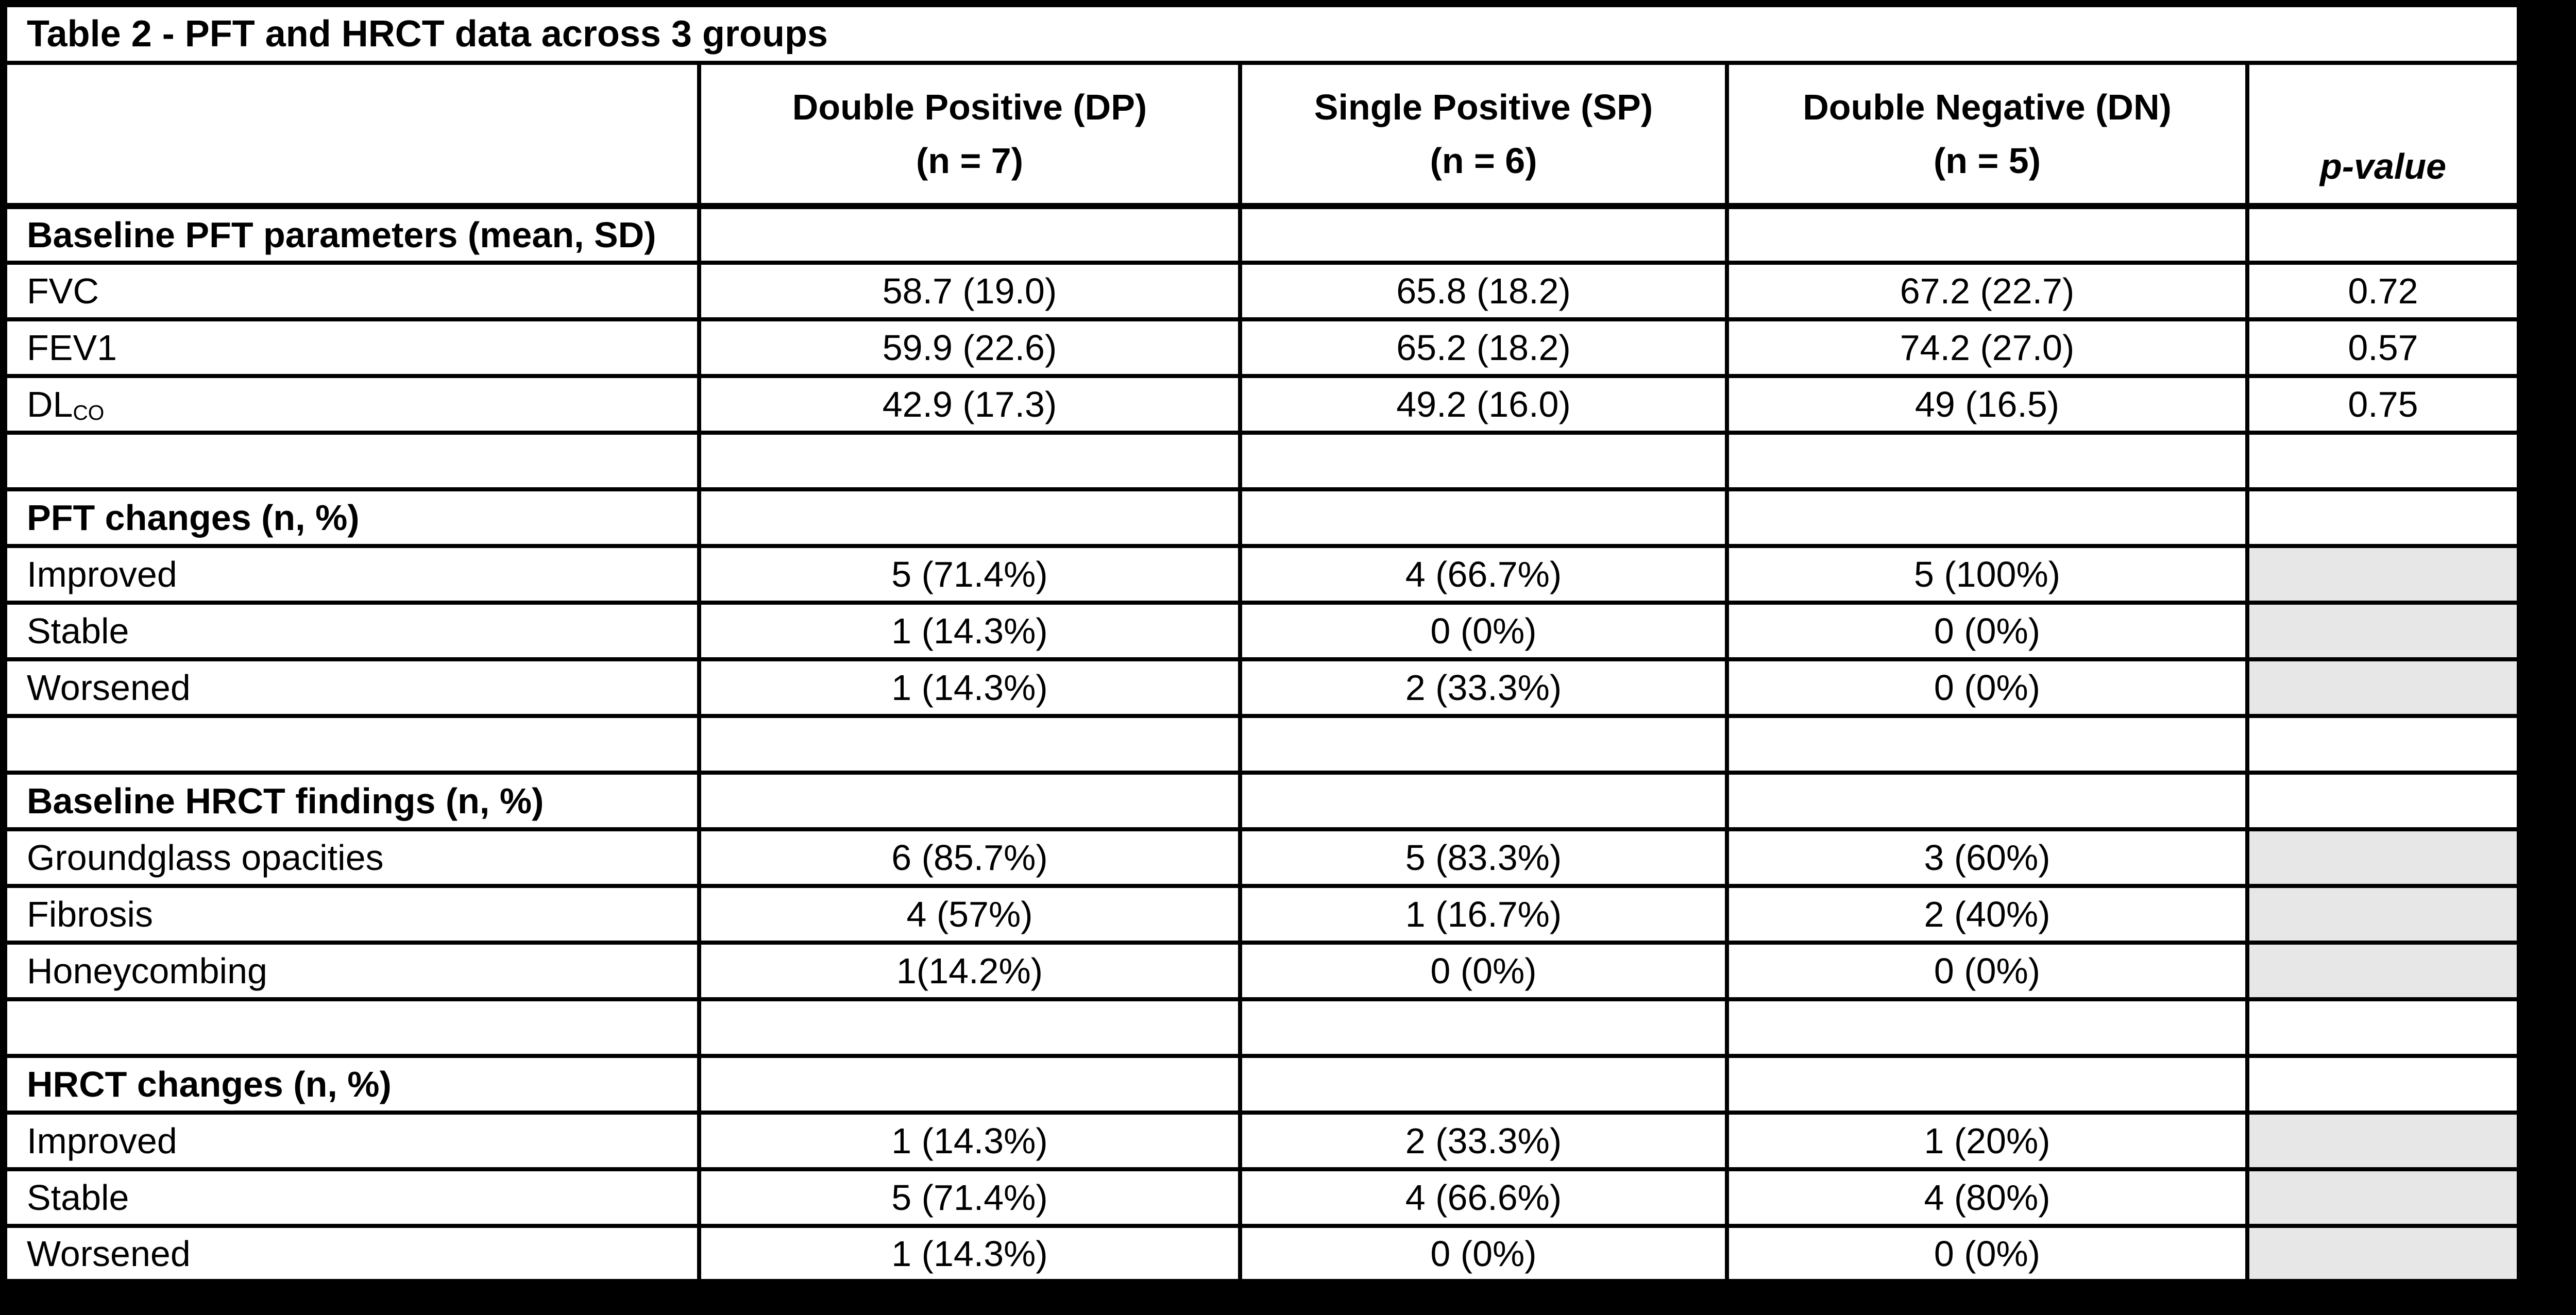 The height and width of the screenshot is (1315, 2576). What do you see at coordinates (351, 801) in the screenshot?
I see `row-label-cell: Baseline HRCT findings (n, %)` at bounding box center [351, 801].